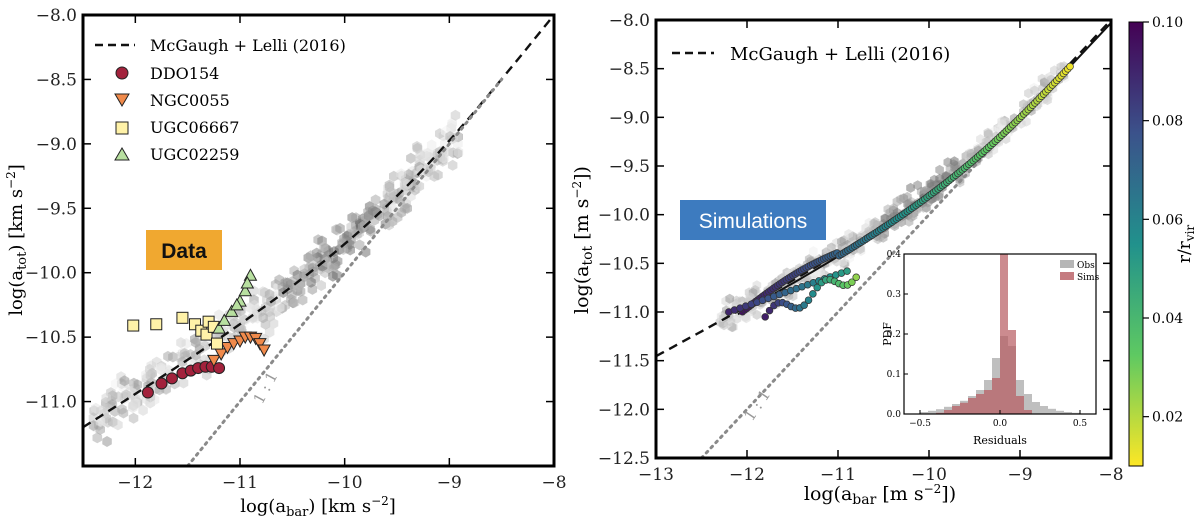 Image resolution: width=1200 pixels, height=524 pixels. Describe the element at coordinates (1067, 276) in the screenshot. I see `inset-legend-sims-swatch` at that location.